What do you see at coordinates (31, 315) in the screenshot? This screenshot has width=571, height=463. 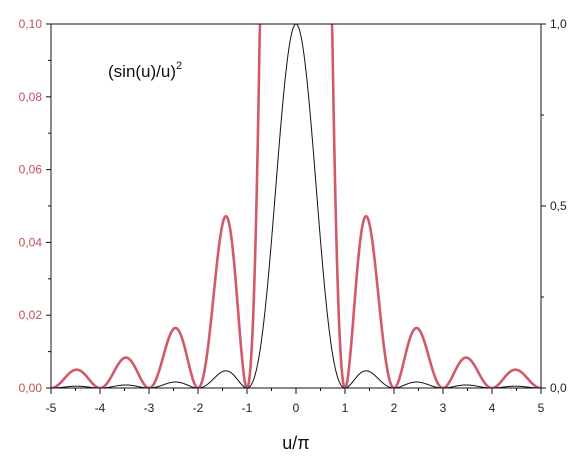 I see `y-left-tick-label: 0,02` at bounding box center [31, 315].